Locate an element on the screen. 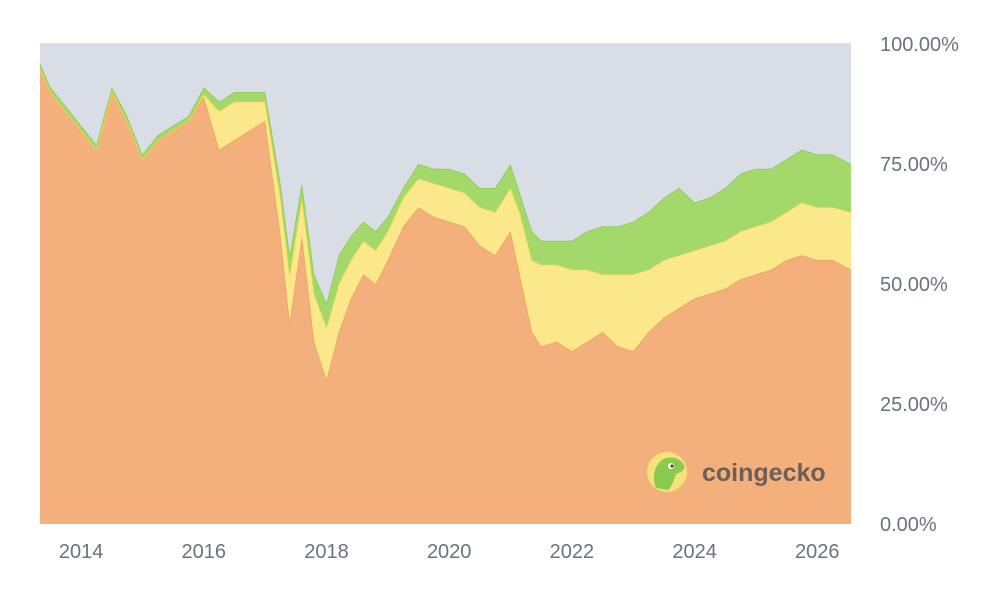 The height and width of the screenshot is (600, 1000). gecko-pupil-icon is located at coordinates (672, 466).